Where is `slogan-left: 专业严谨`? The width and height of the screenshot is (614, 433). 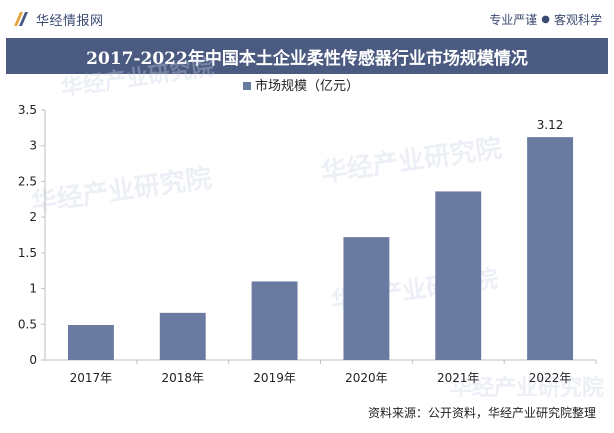
slogan-left: 专业严谨 is located at coordinates (513, 20).